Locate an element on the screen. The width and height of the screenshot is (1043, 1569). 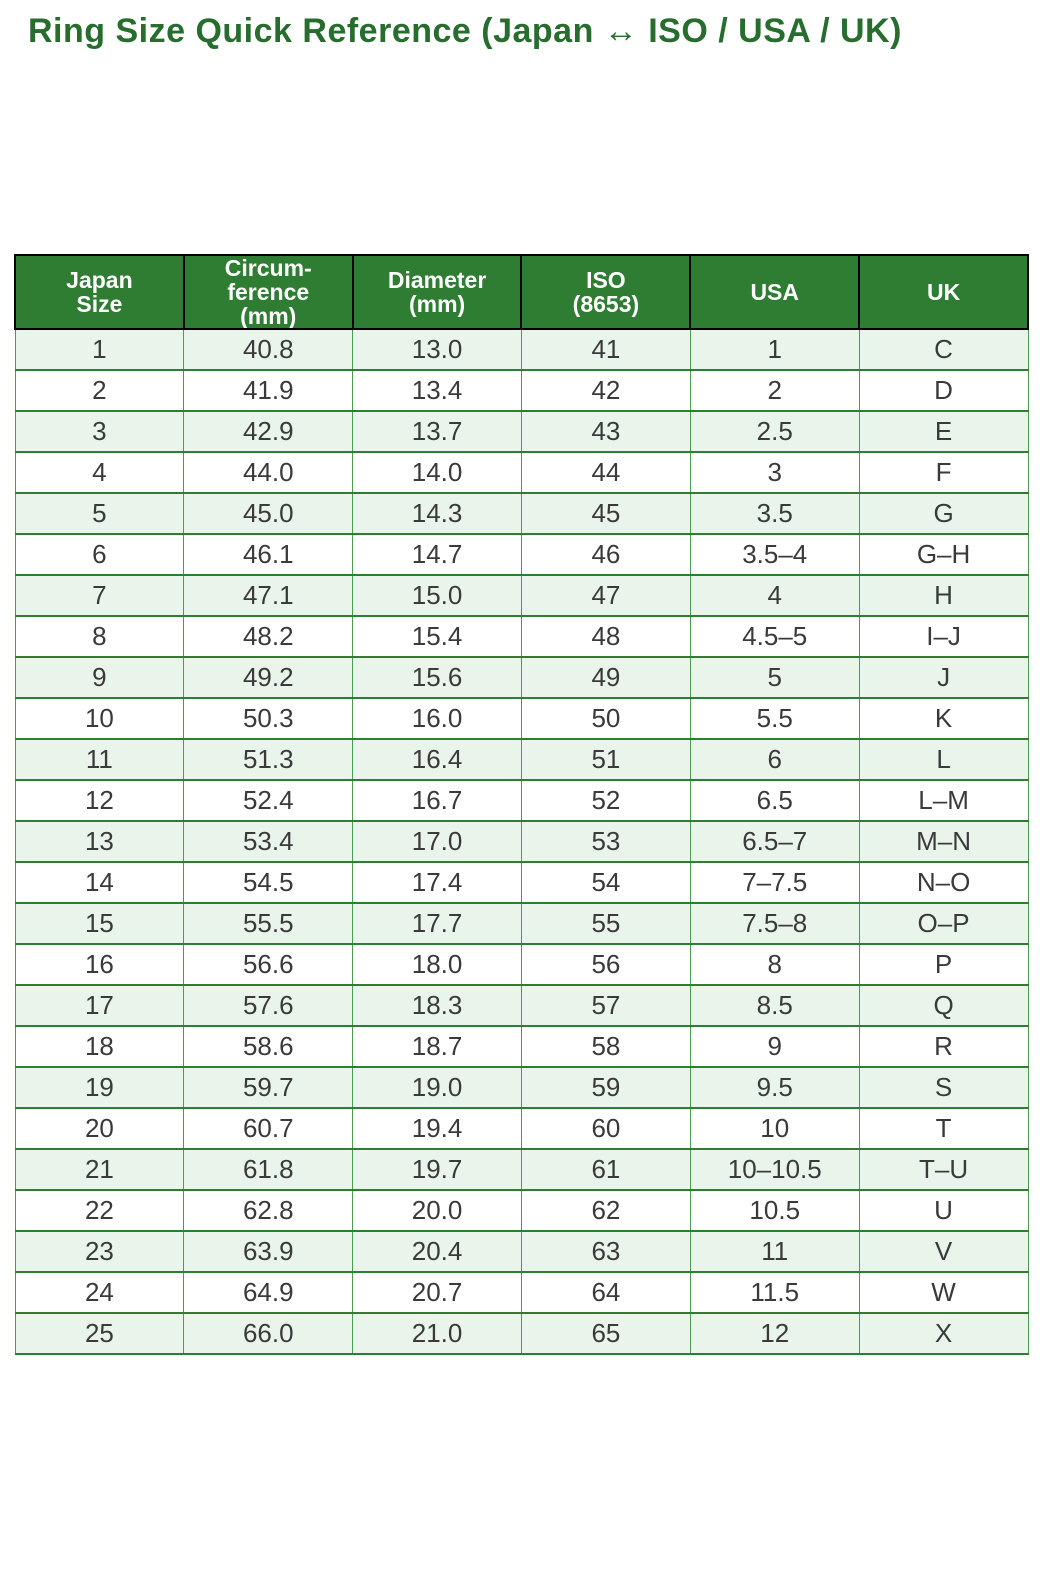
cell-diameter-mm: 16.4 is located at coordinates (437, 760).